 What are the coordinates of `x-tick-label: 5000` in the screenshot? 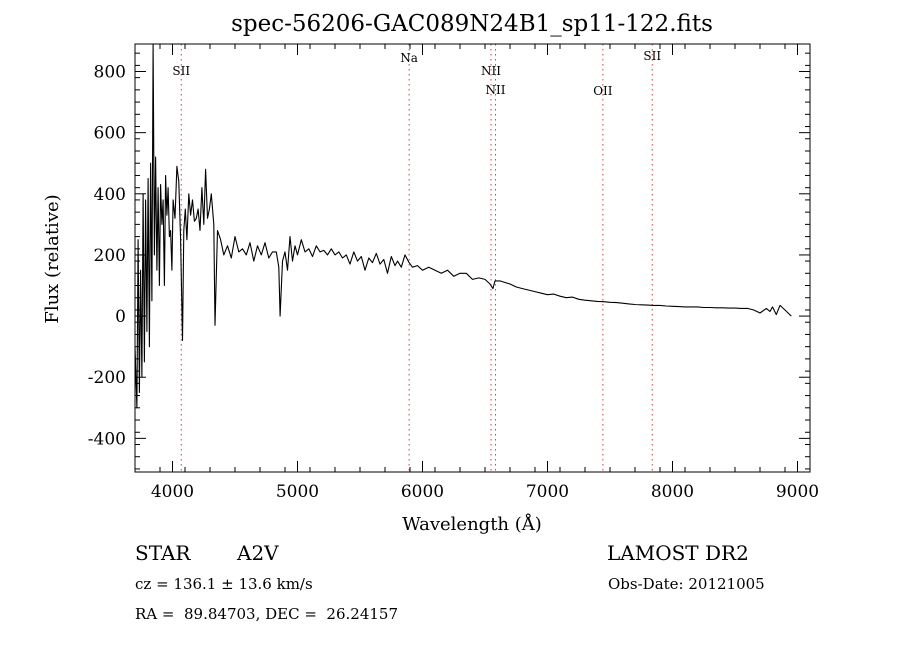 It's located at (297, 492).